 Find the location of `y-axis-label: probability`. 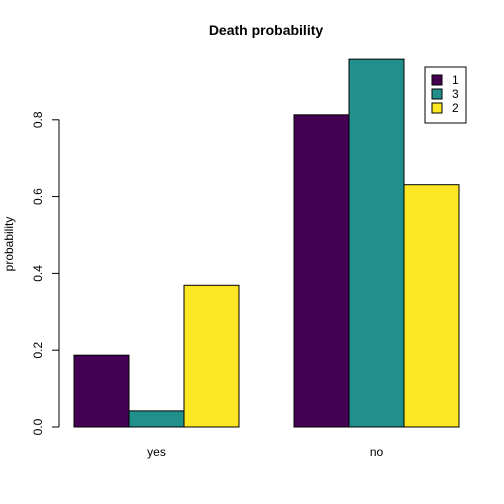

y-axis-label: probability is located at coordinates (9, 244).